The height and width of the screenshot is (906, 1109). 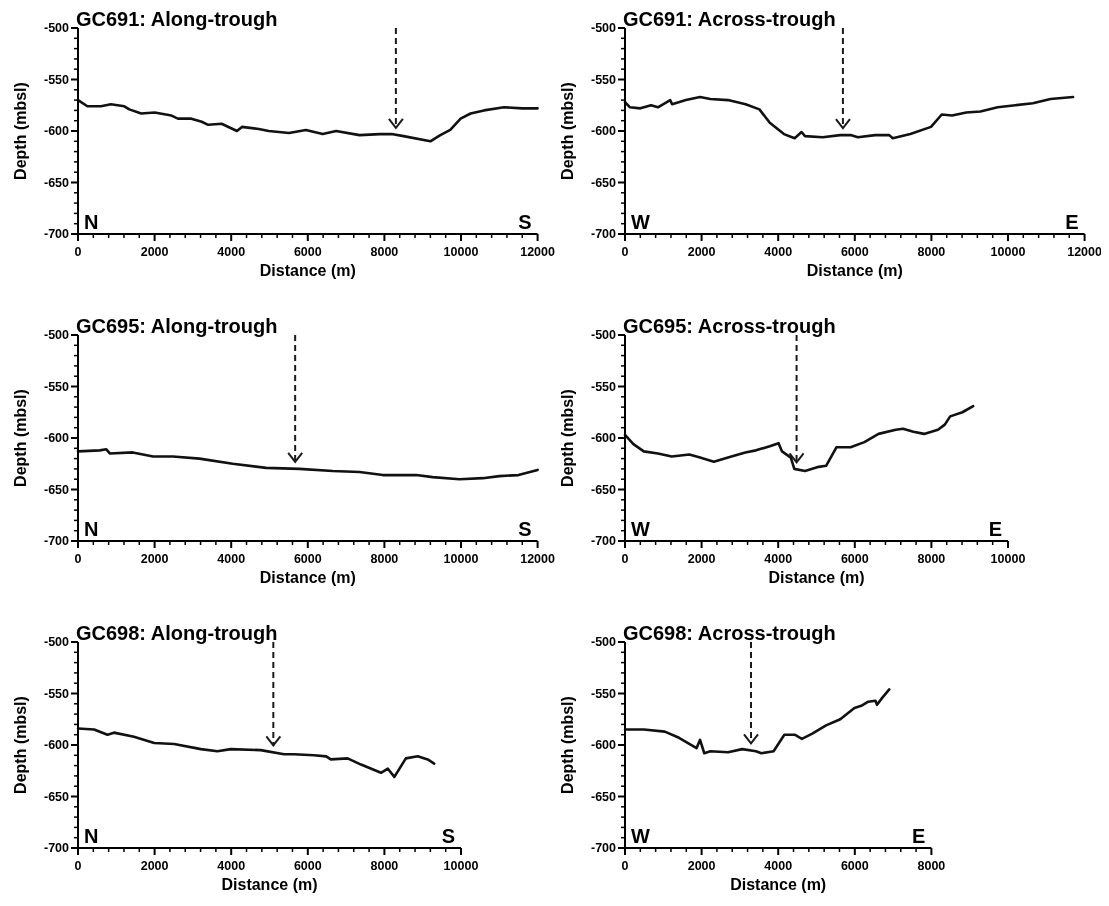 I want to click on chart-title: GC695: Across-trough, so click(x=729, y=326).